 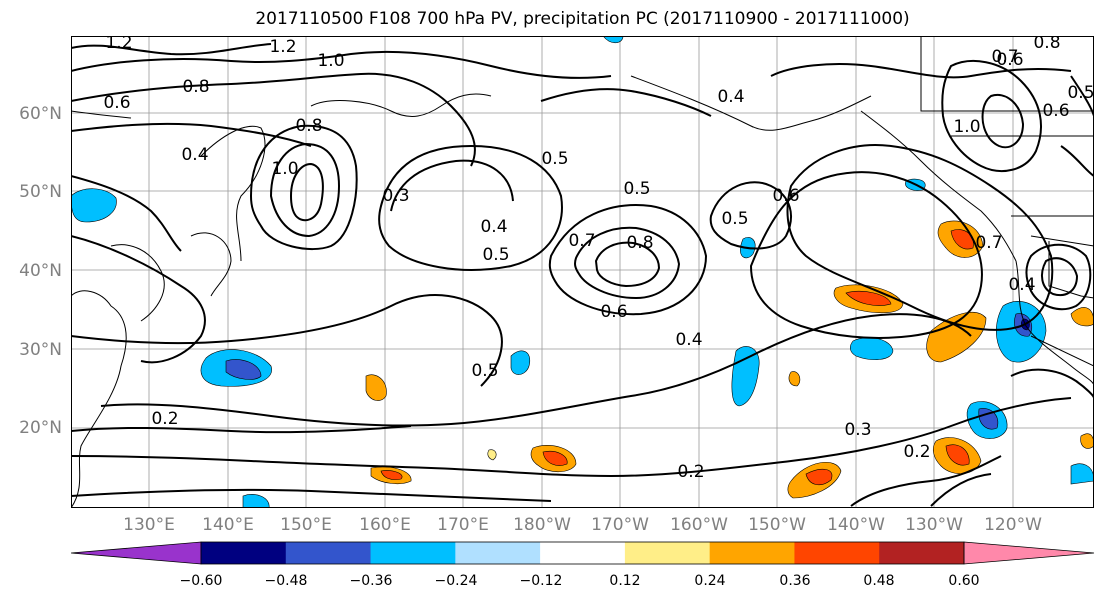 What do you see at coordinates (201, 581) in the screenshot?
I see `colorbar-tick: −0.60` at bounding box center [201, 581].